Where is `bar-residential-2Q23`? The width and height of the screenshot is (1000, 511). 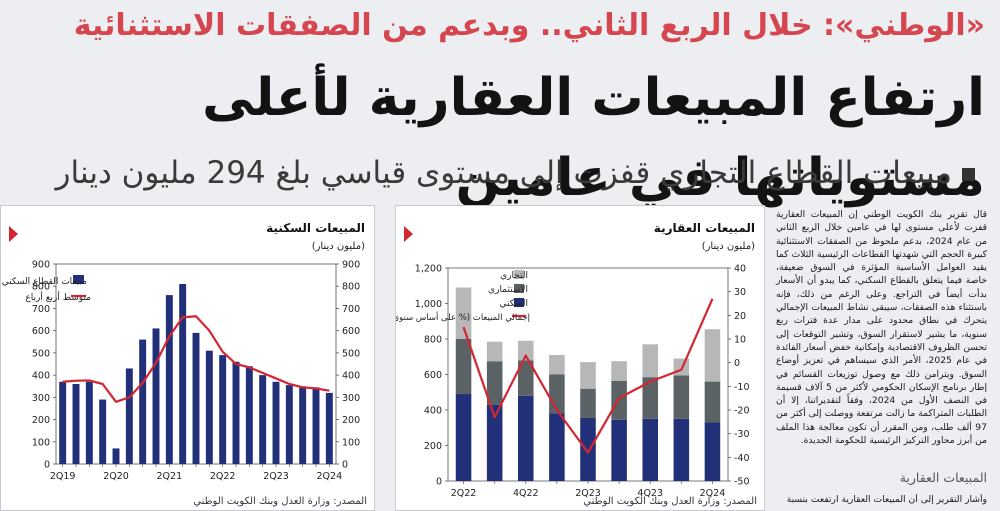
bar-residential-2Q23 is located at coordinates (276, 422).